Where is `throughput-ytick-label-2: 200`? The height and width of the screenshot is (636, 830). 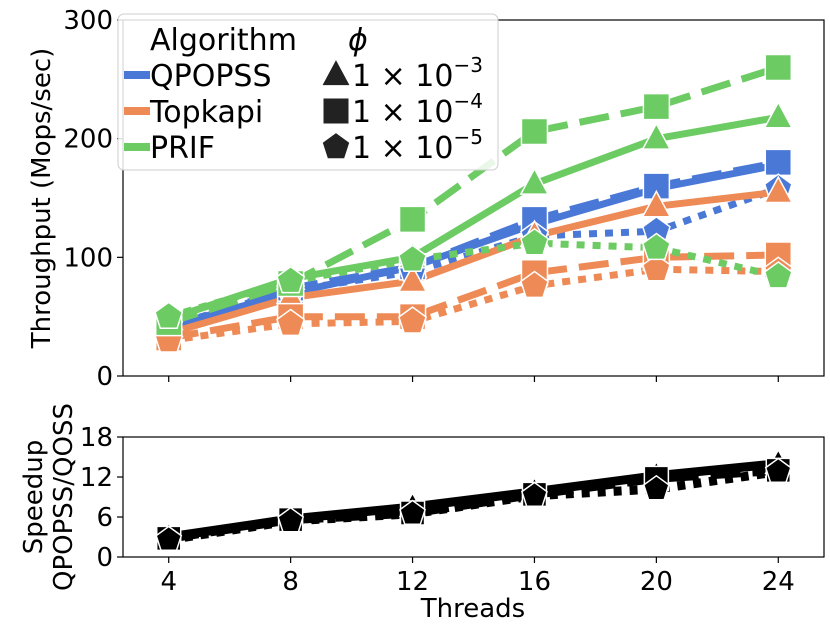
throughput-ytick-label-2: 200 is located at coordinates (88, 140).